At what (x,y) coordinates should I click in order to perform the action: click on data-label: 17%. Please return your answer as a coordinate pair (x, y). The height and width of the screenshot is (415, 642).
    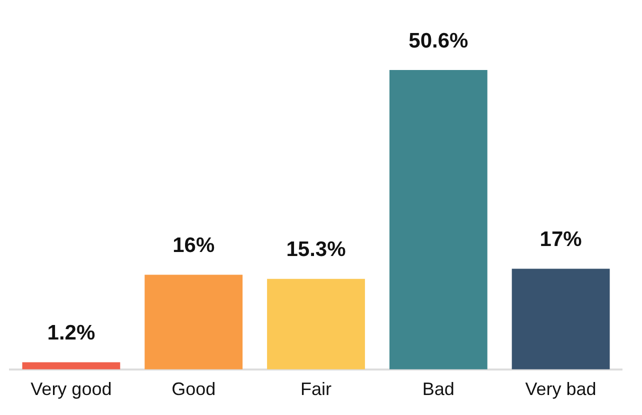
    Looking at the image, I should click on (561, 240).